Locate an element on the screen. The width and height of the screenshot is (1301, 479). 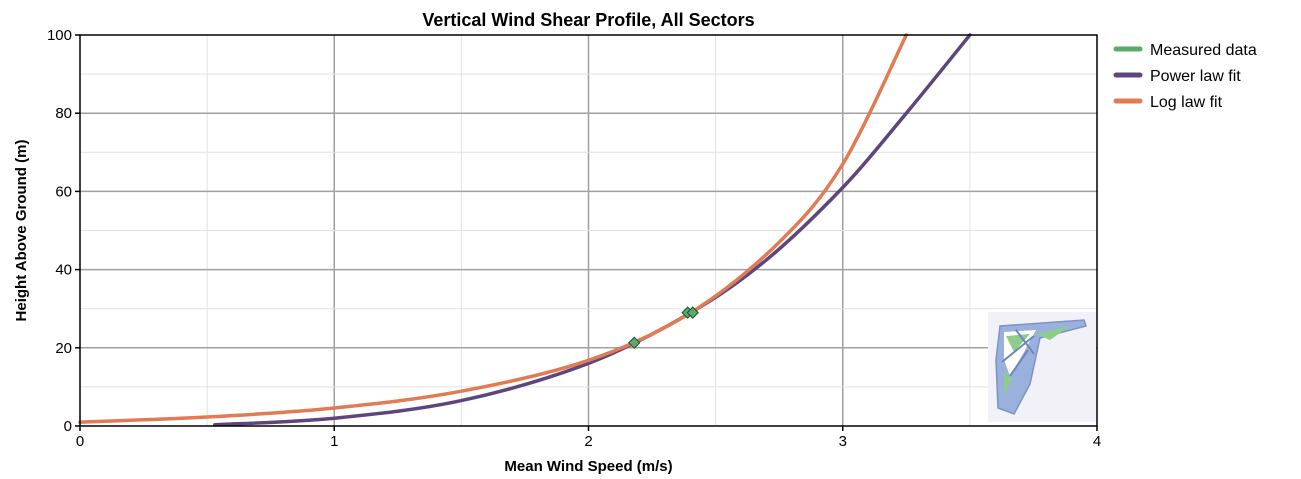
legend-label-measured-data: Measured data is located at coordinates (1203, 50).